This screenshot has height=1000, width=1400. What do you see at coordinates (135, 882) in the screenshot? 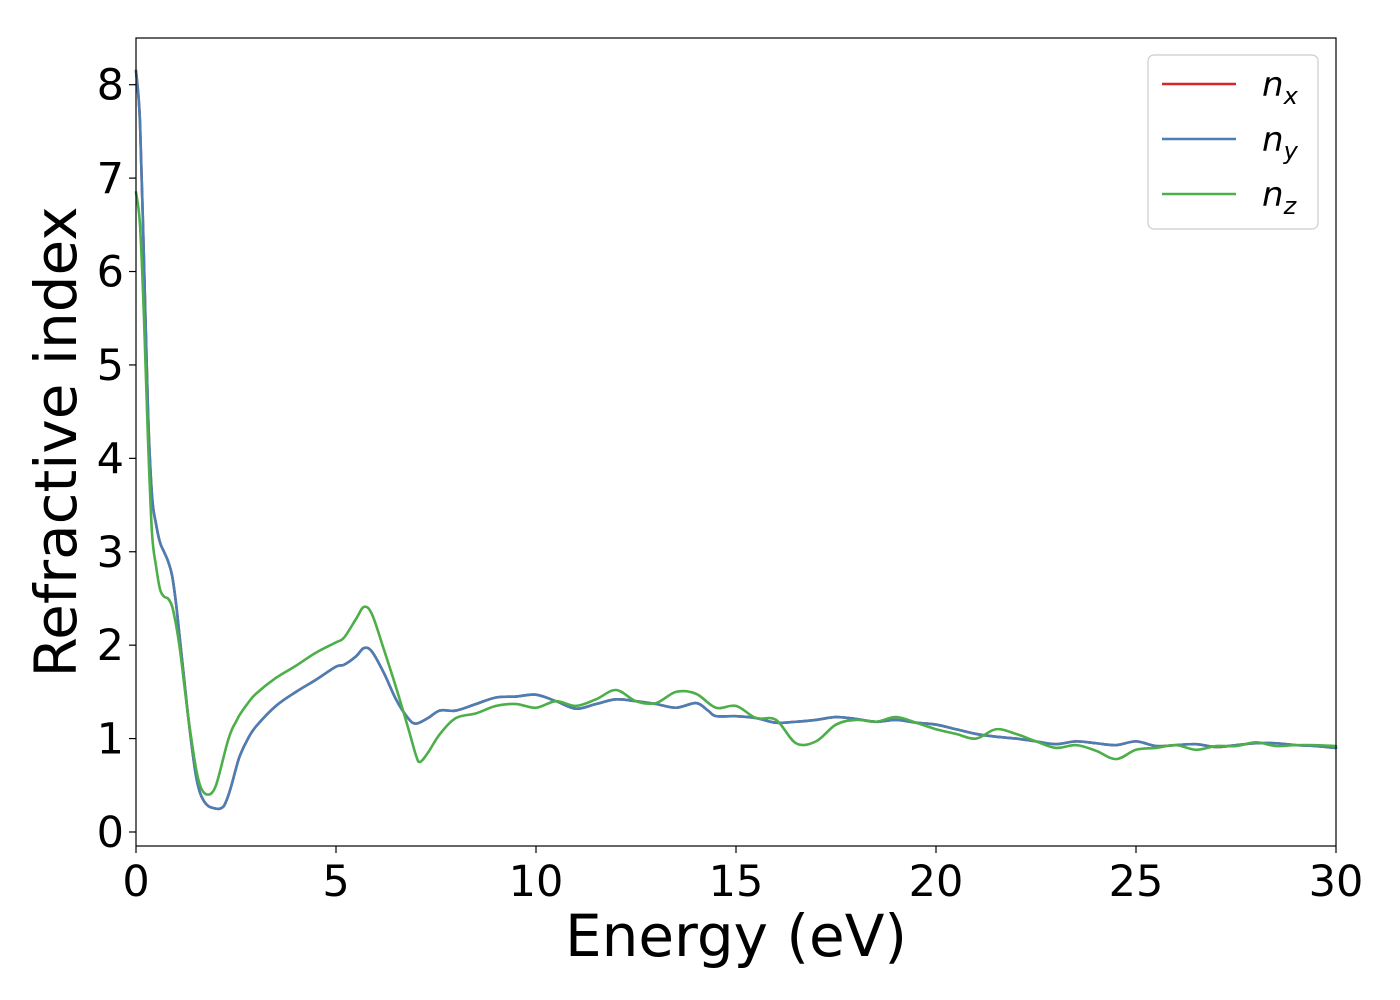
I see `x-tick-label: 0` at bounding box center [135, 882].